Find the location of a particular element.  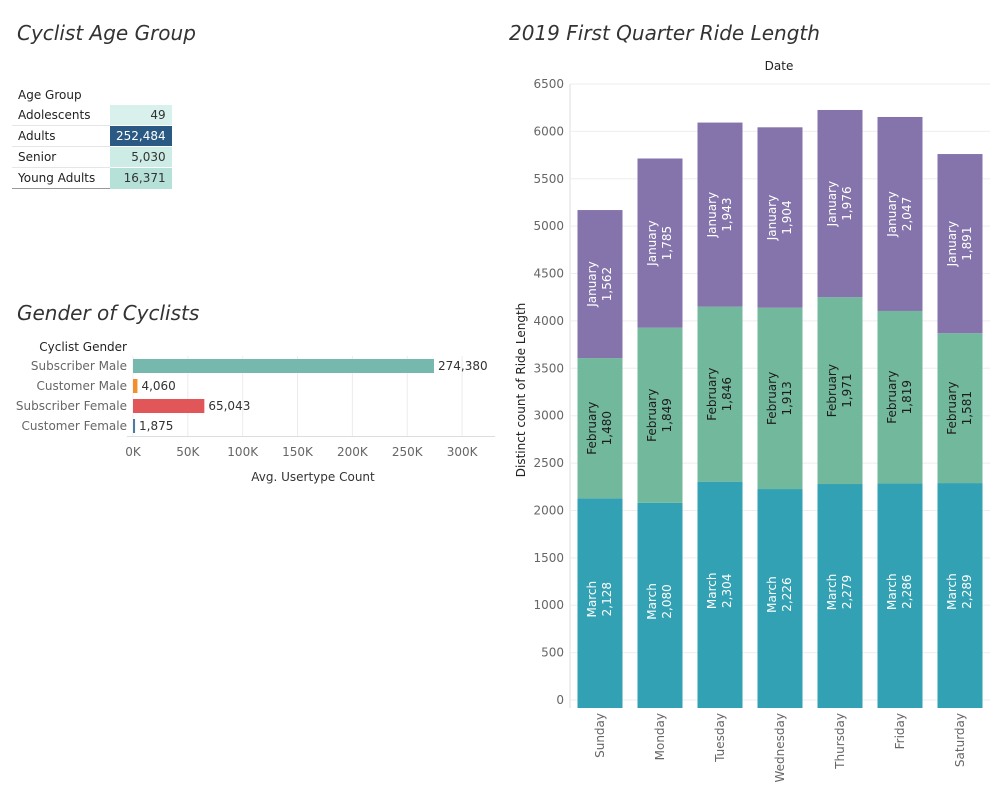

segment-value-label: 1,785 is located at coordinates (667, 243).